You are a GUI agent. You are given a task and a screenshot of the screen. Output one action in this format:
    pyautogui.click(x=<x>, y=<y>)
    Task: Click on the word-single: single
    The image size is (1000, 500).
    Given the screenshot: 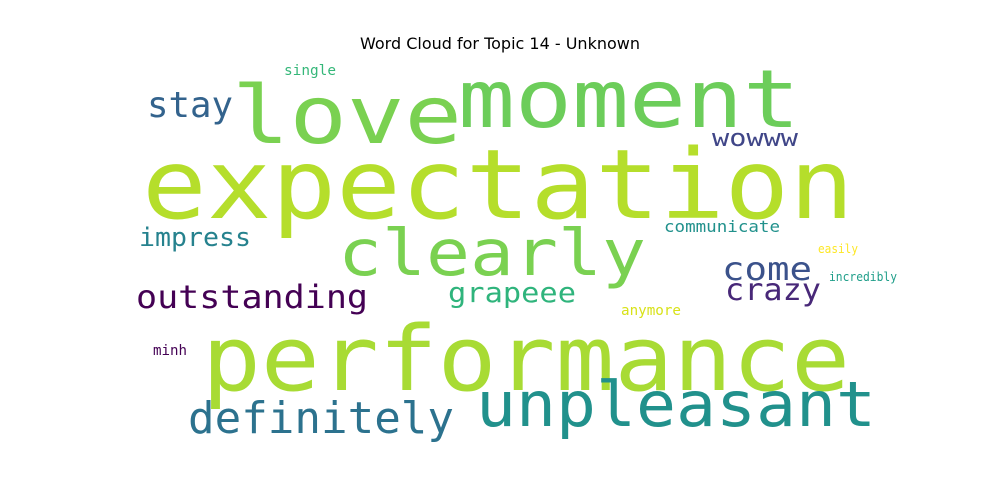 What is the action you would take?
    pyautogui.click(x=310, y=71)
    